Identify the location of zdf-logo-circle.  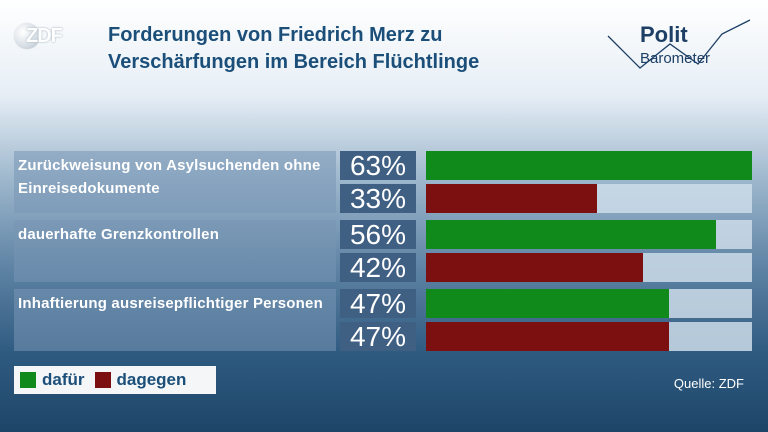
(27, 36).